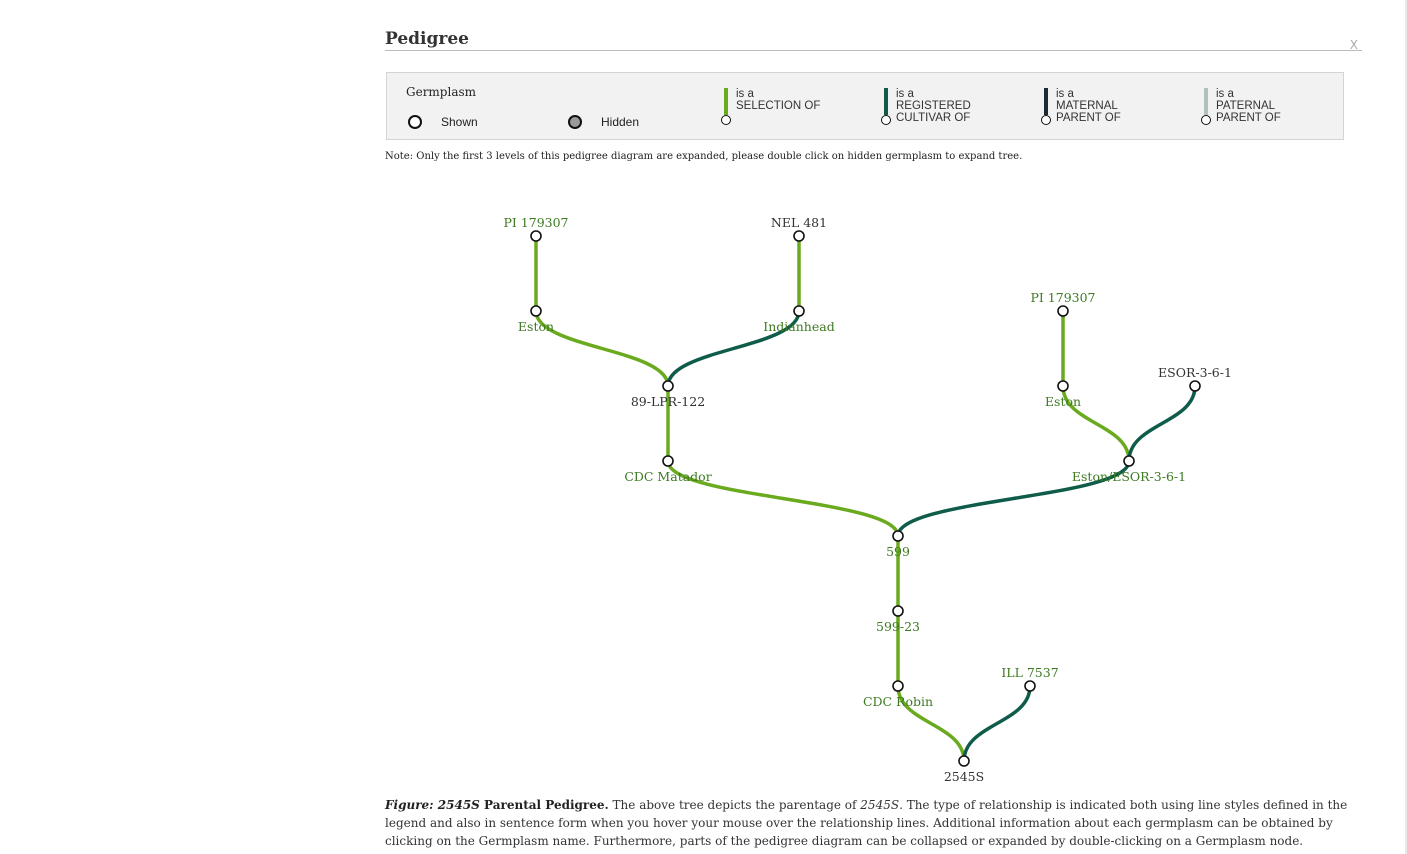 The height and width of the screenshot is (854, 1407). What do you see at coordinates (1248, 106) in the screenshot?
I see `legend-paternal-text: is a PATERNAL PARENT OF` at bounding box center [1248, 106].